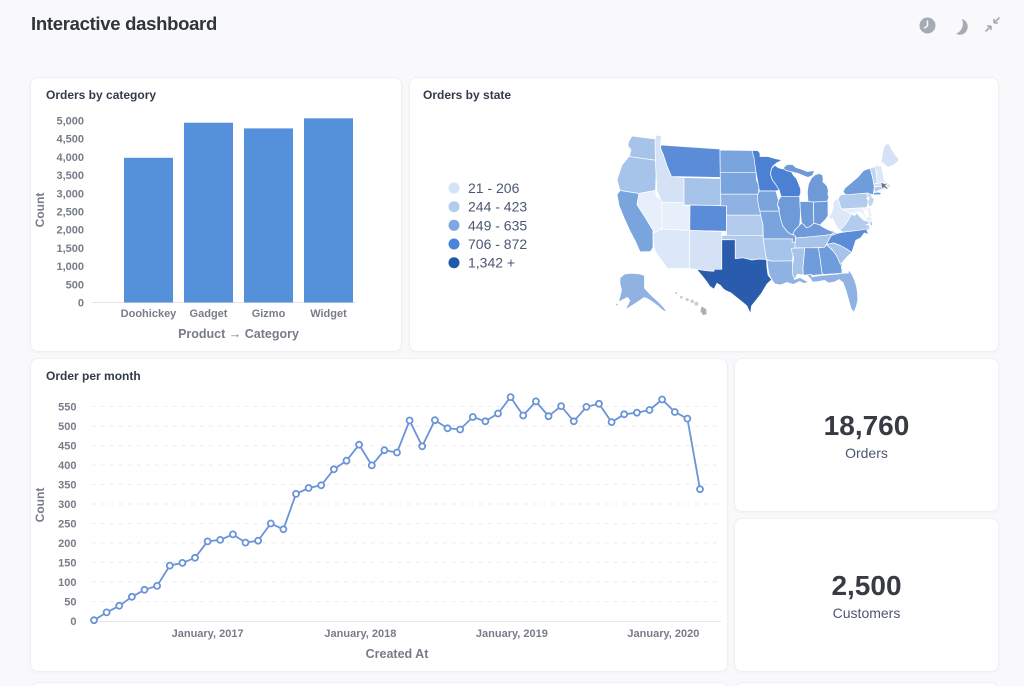 Image resolution: width=1024 pixels, height=686 pixels. Describe the element at coordinates (70, 267) in the screenshot. I see `svg-text: 1,000` at that location.